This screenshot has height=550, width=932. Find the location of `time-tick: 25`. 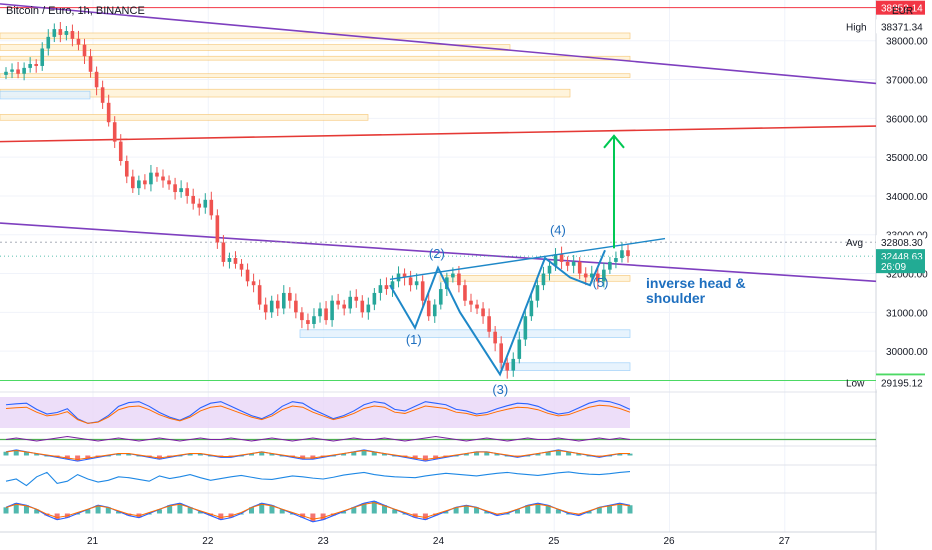

time-tick: 25 is located at coordinates (554, 541).